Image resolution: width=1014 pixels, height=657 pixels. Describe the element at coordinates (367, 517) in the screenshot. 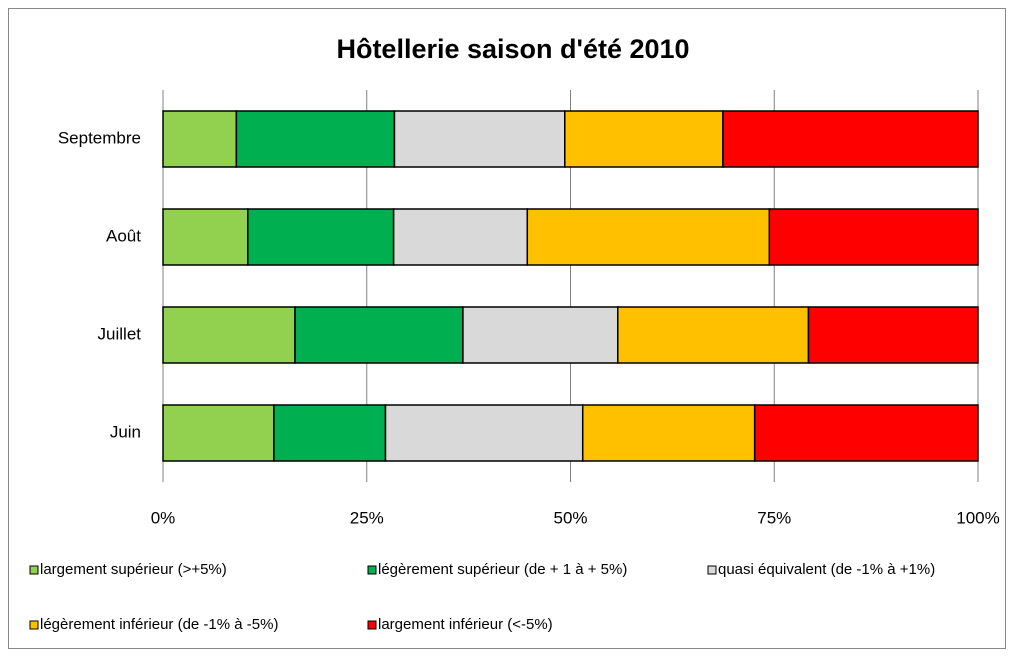

I see `x-tick-label: 25%` at that location.